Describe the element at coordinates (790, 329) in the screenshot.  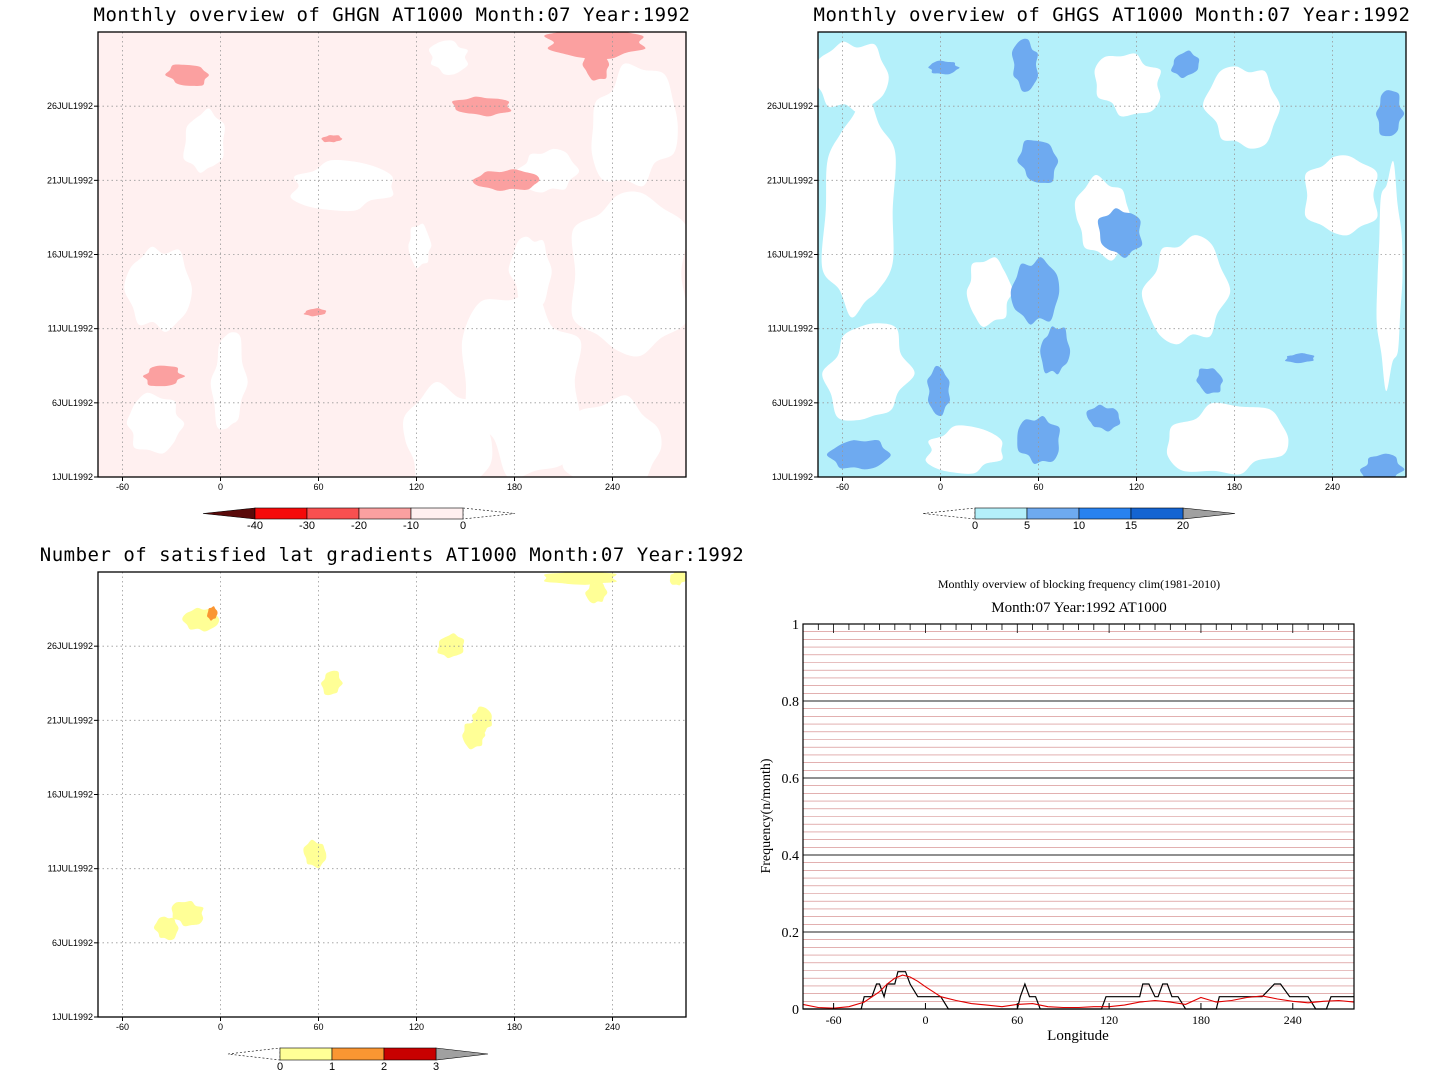
I see `ghgs-y-tick-label: 11JUL1992` at that location.